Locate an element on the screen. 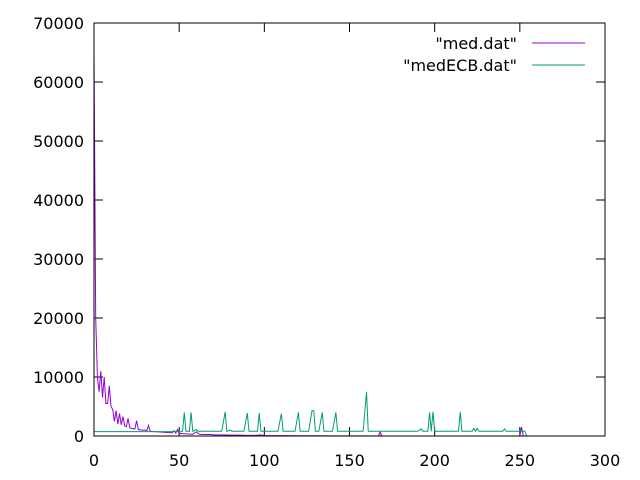  legend: "med.dat" "medECB.dat" is located at coordinates (494, 54).